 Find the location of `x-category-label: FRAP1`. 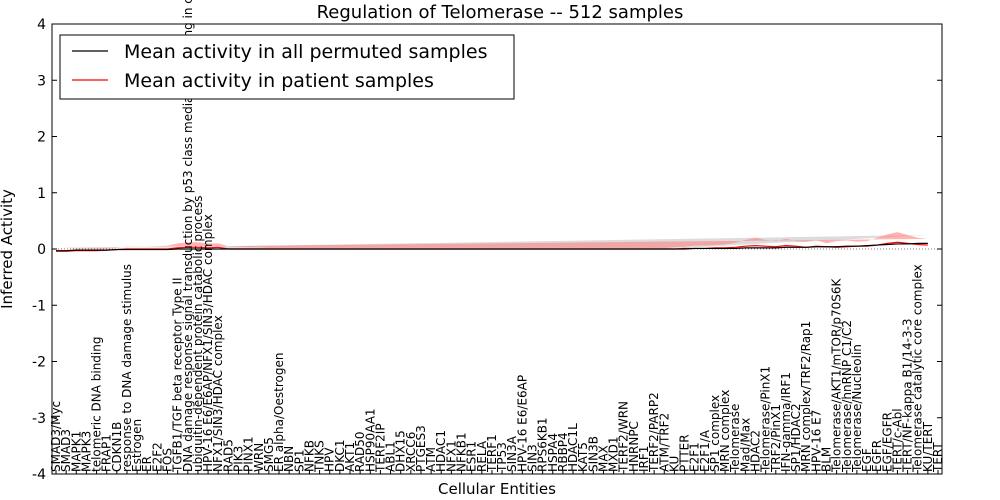

x-category-label: FRAP1 is located at coordinates (107, 453).